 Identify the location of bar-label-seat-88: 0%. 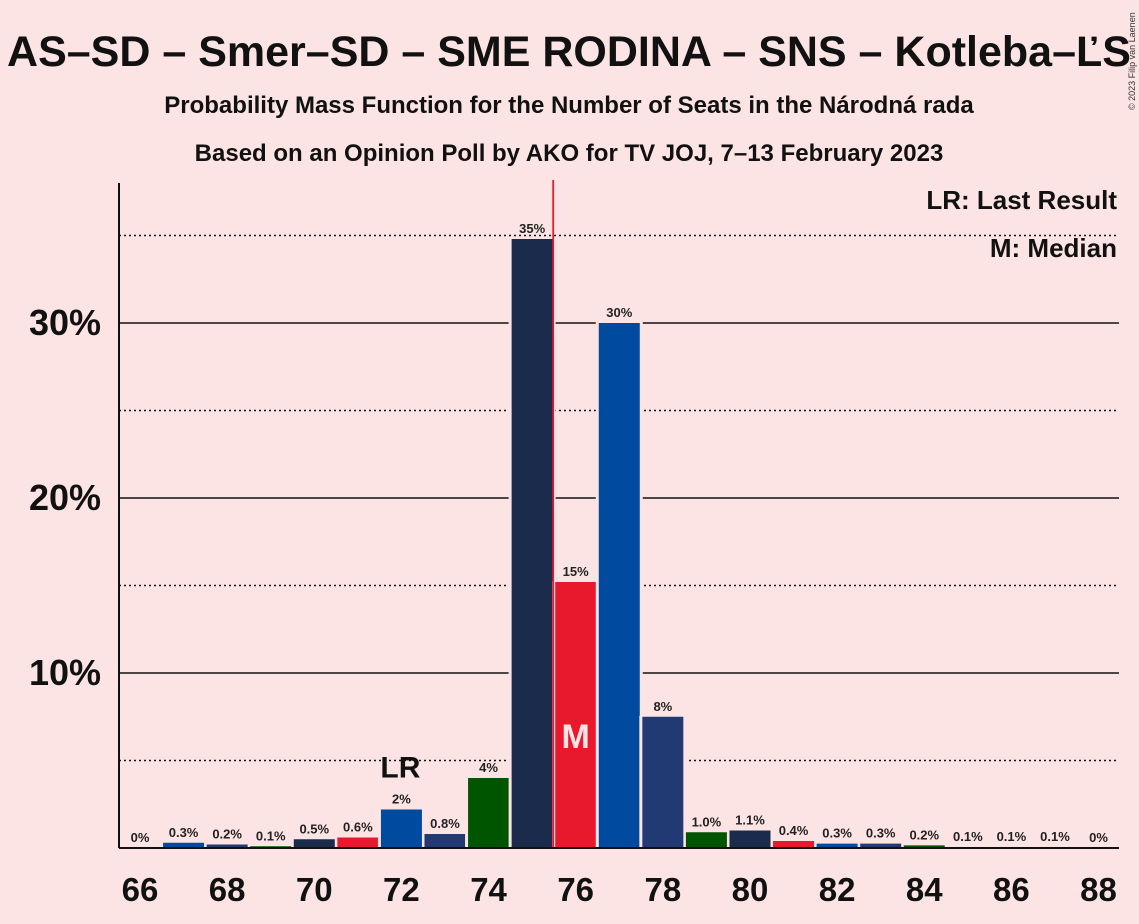
(1098, 837).